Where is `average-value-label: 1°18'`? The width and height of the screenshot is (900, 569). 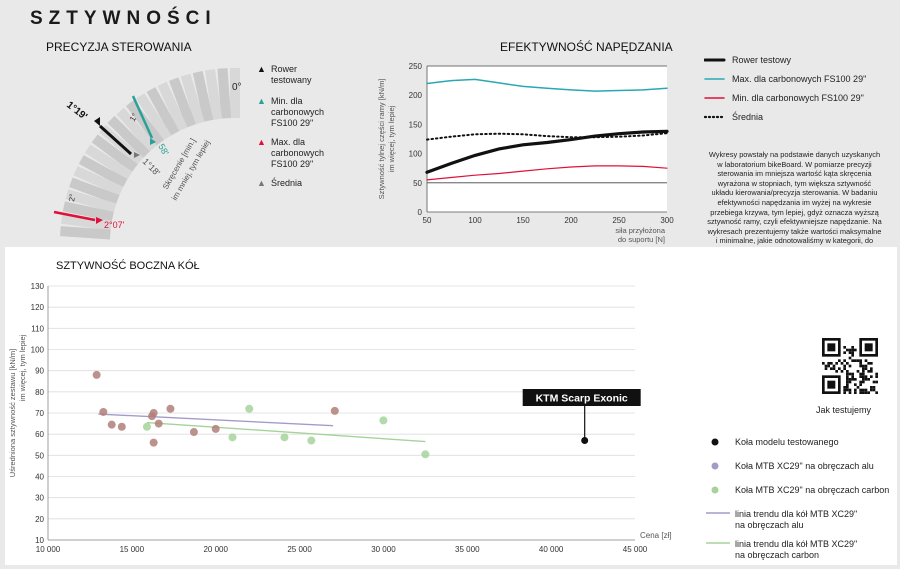 average-value-label: 1°18' is located at coordinates (152, 167).